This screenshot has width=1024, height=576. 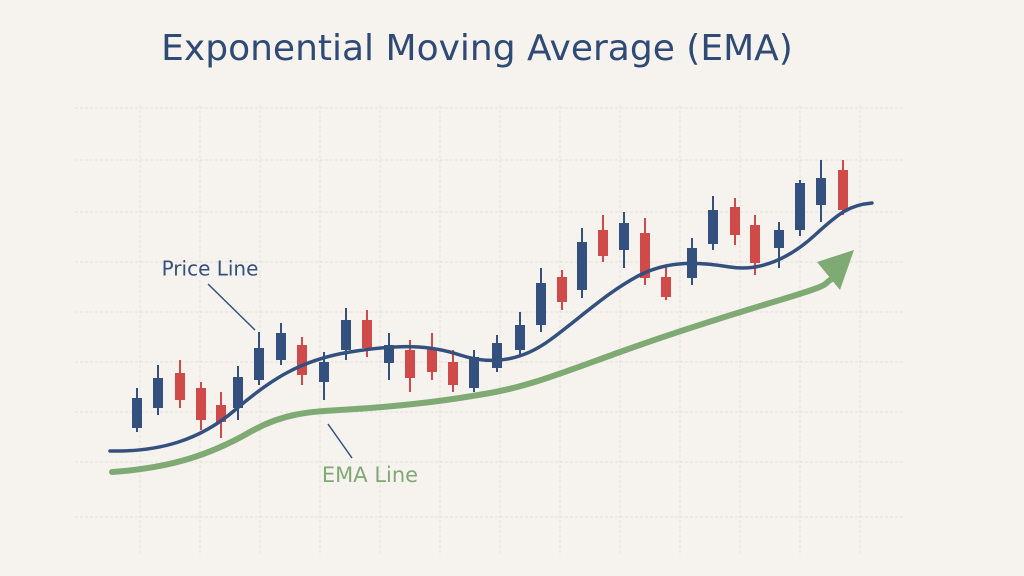 I want to click on ema-pointer, so click(x=340, y=441).